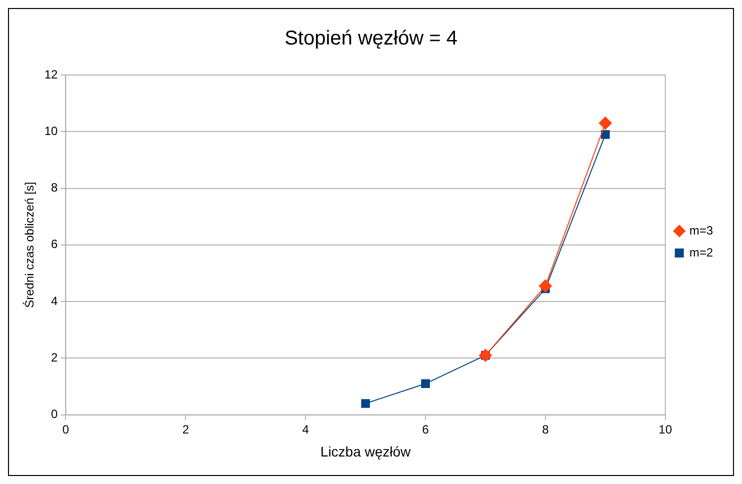 Image resolution: width=742 pixels, height=484 pixels. Describe the element at coordinates (51, 74) in the screenshot. I see `y-tick-label: 12` at that location.